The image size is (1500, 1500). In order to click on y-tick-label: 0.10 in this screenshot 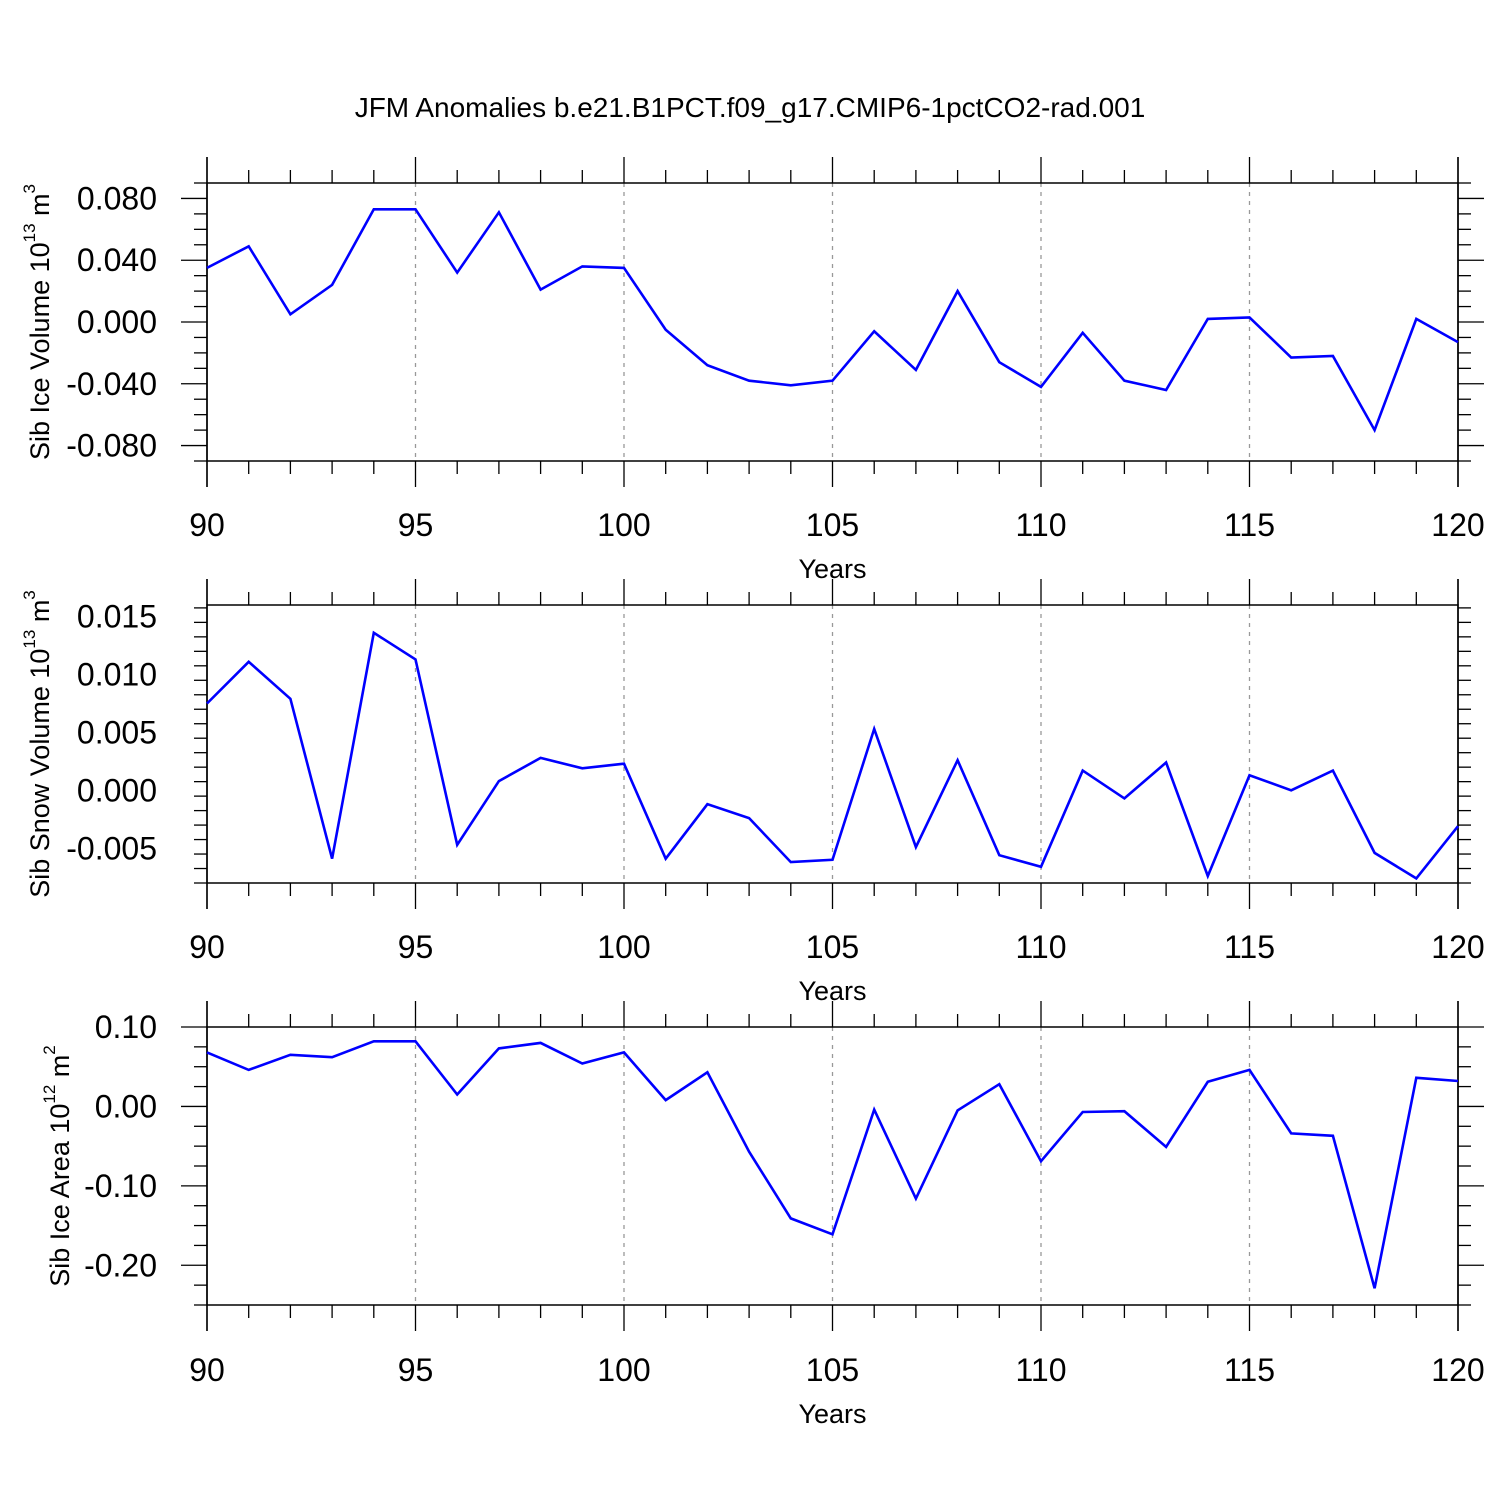, I will do `click(126, 1027)`.